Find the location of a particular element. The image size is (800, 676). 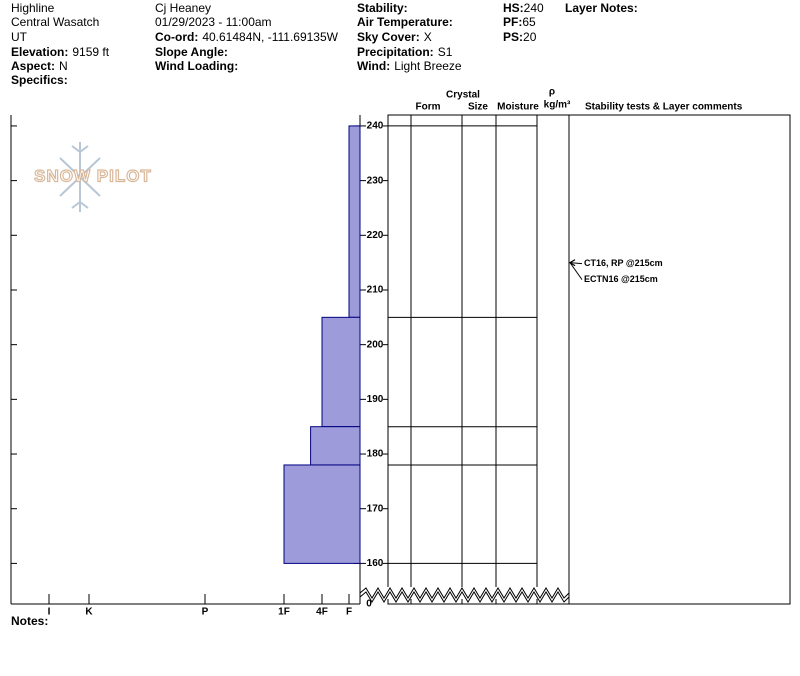

field: Co-ord: 40.61484N, -111.69135W is located at coordinates (247, 37).